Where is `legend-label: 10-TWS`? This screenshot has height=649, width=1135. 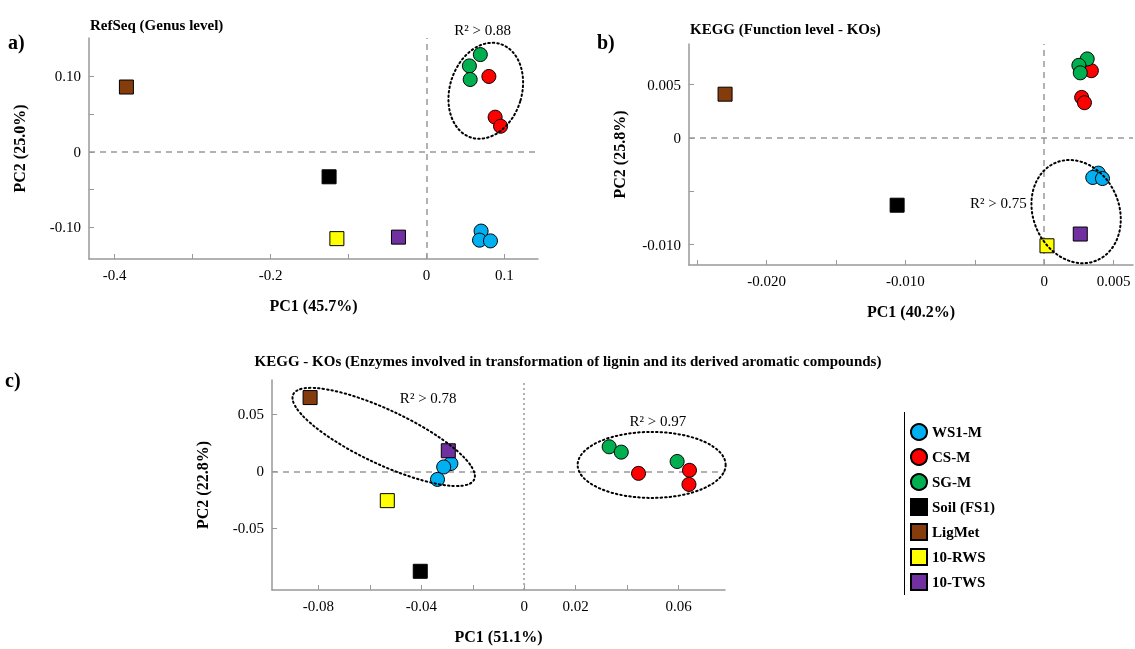
legend-label: 10-TWS is located at coordinates (959, 582).